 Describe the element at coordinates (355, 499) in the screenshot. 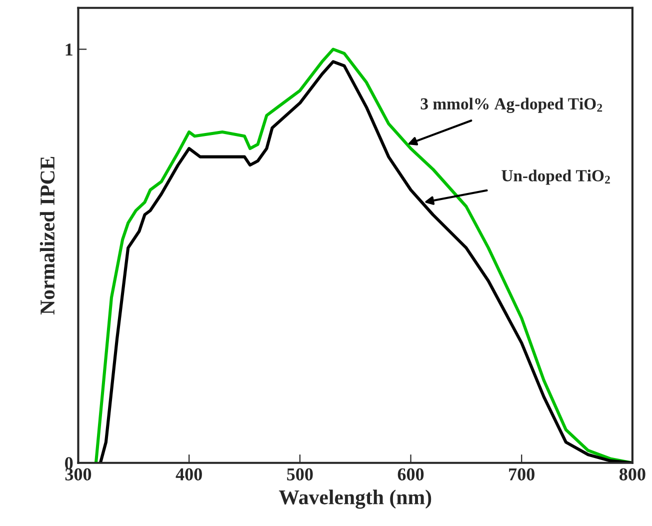

I see `x-axis-title: Wavelength (nm)` at that location.